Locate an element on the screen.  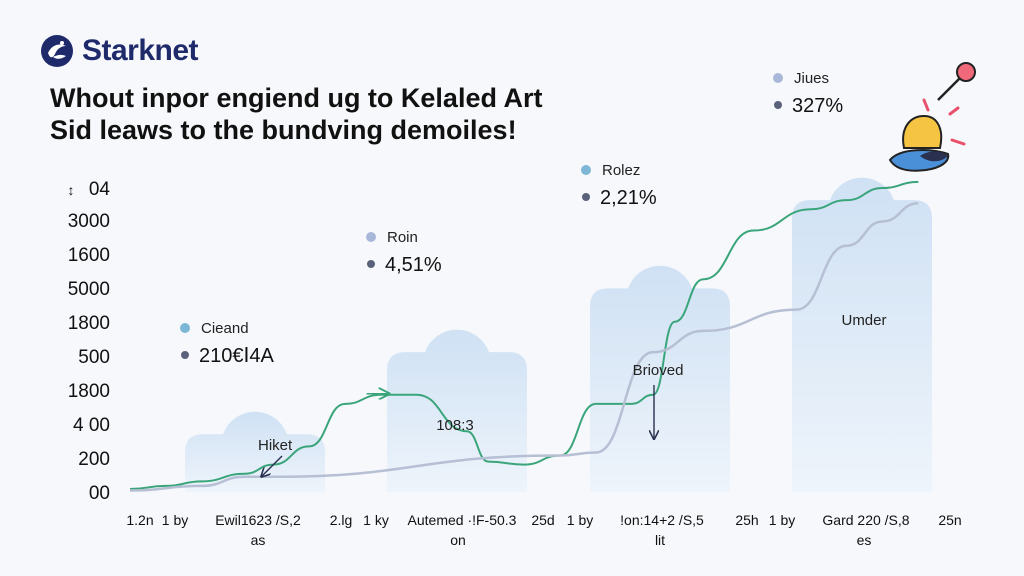
x-tick-label: Autemed ·!F-50.3 is located at coordinates (462, 520).